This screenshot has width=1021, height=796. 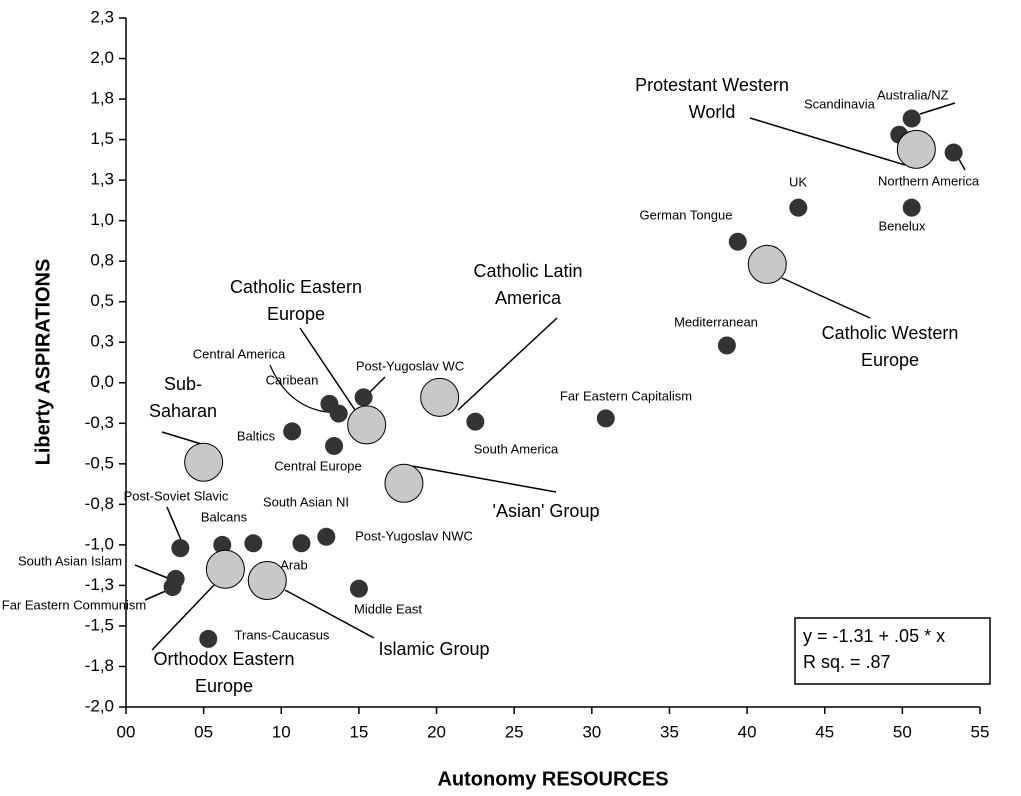 What do you see at coordinates (102, 138) in the screenshot?
I see `y-tick-label: 1,5` at bounding box center [102, 138].